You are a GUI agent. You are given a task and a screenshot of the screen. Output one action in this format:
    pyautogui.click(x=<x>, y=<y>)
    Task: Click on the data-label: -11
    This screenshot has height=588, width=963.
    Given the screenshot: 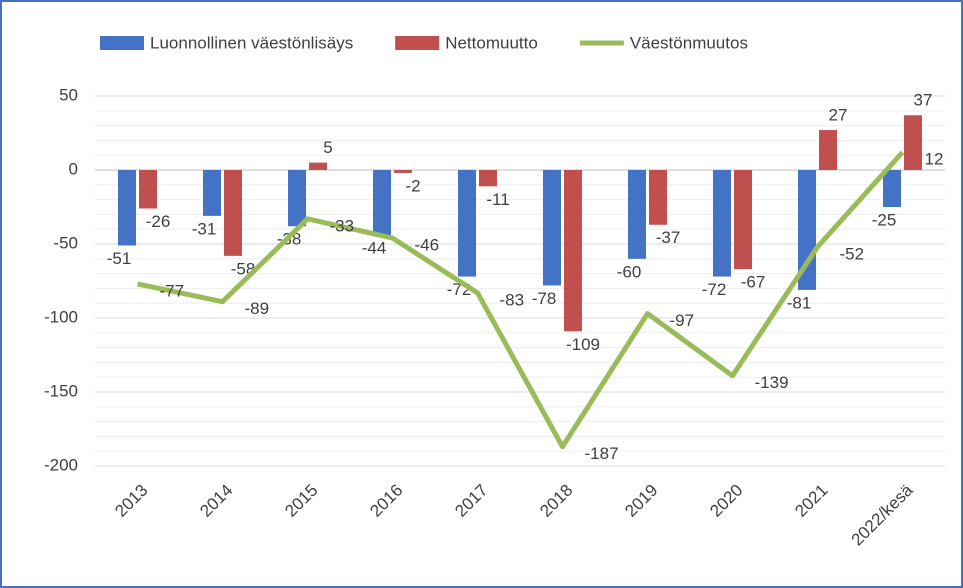 What is the action you would take?
    pyautogui.click(x=497, y=199)
    